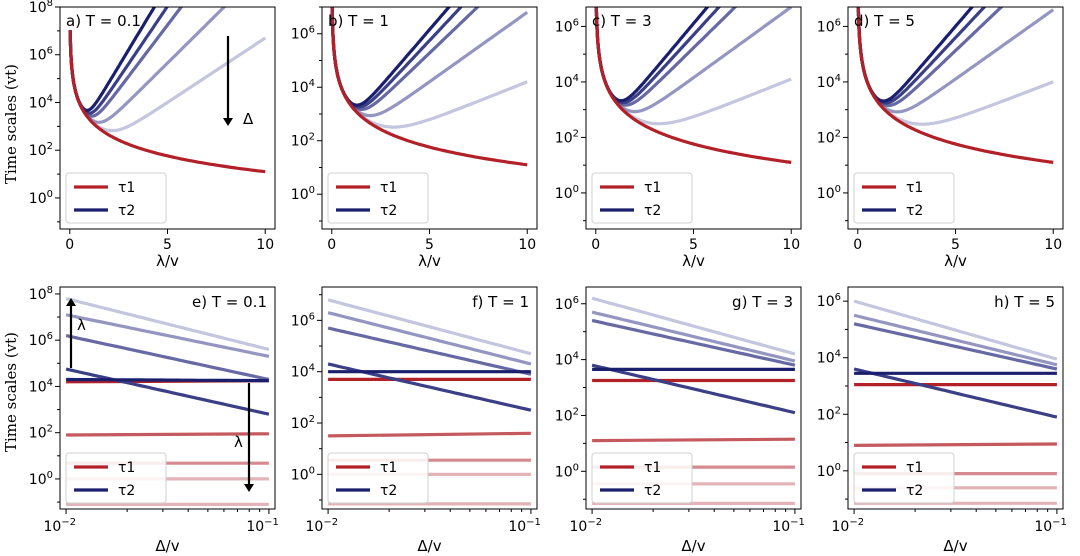 Image resolution: width=1080 pixels, height=556 pixels. I want to click on annotation-delta: Δ, so click(248, 119).